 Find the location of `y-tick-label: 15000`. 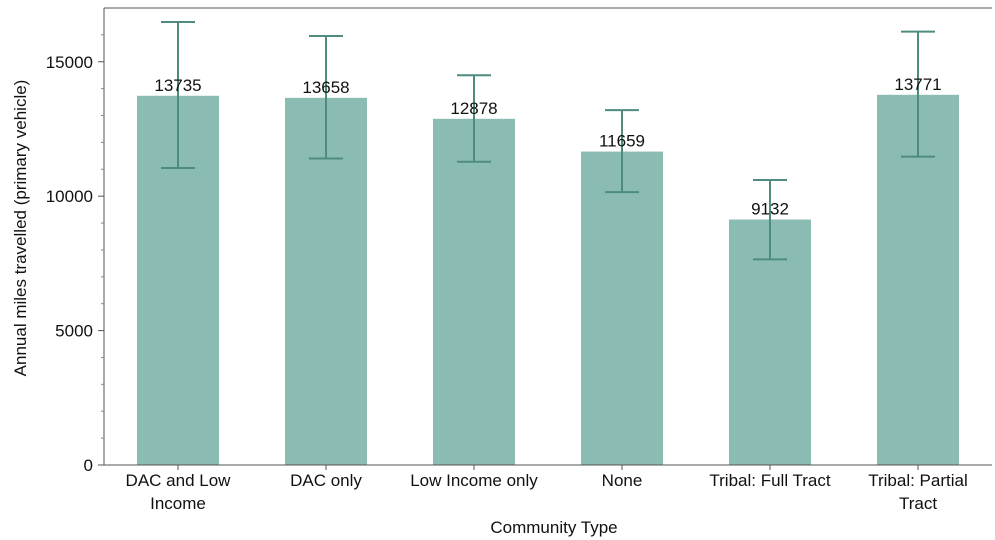

y-tick-label: 15000 is located at coordinates (69, 62).